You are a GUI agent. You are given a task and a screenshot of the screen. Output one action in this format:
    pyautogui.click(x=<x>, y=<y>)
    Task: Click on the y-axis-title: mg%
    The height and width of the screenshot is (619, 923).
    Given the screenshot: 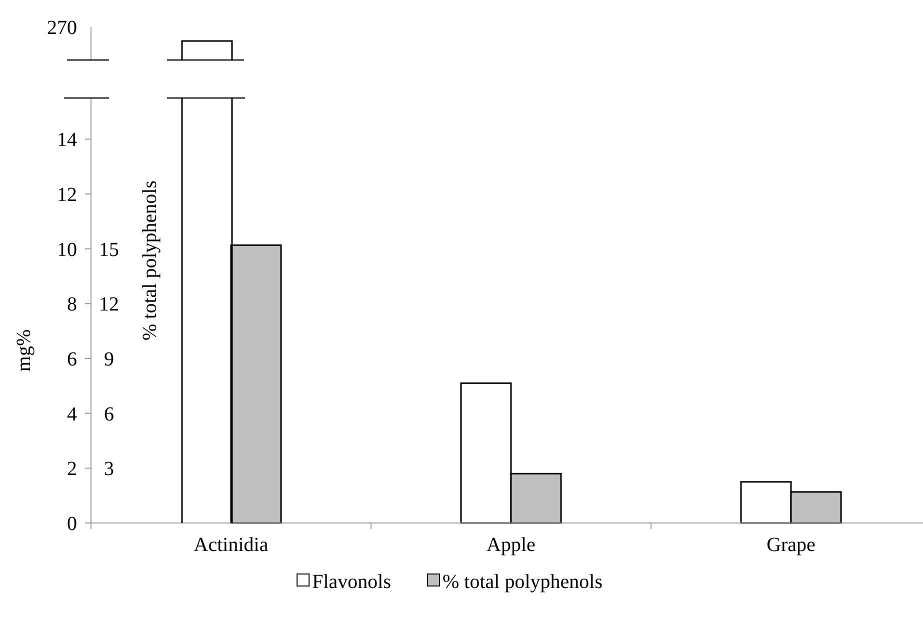 What is the action you would take?
    pyautogui.click(x=24, y=350)
    